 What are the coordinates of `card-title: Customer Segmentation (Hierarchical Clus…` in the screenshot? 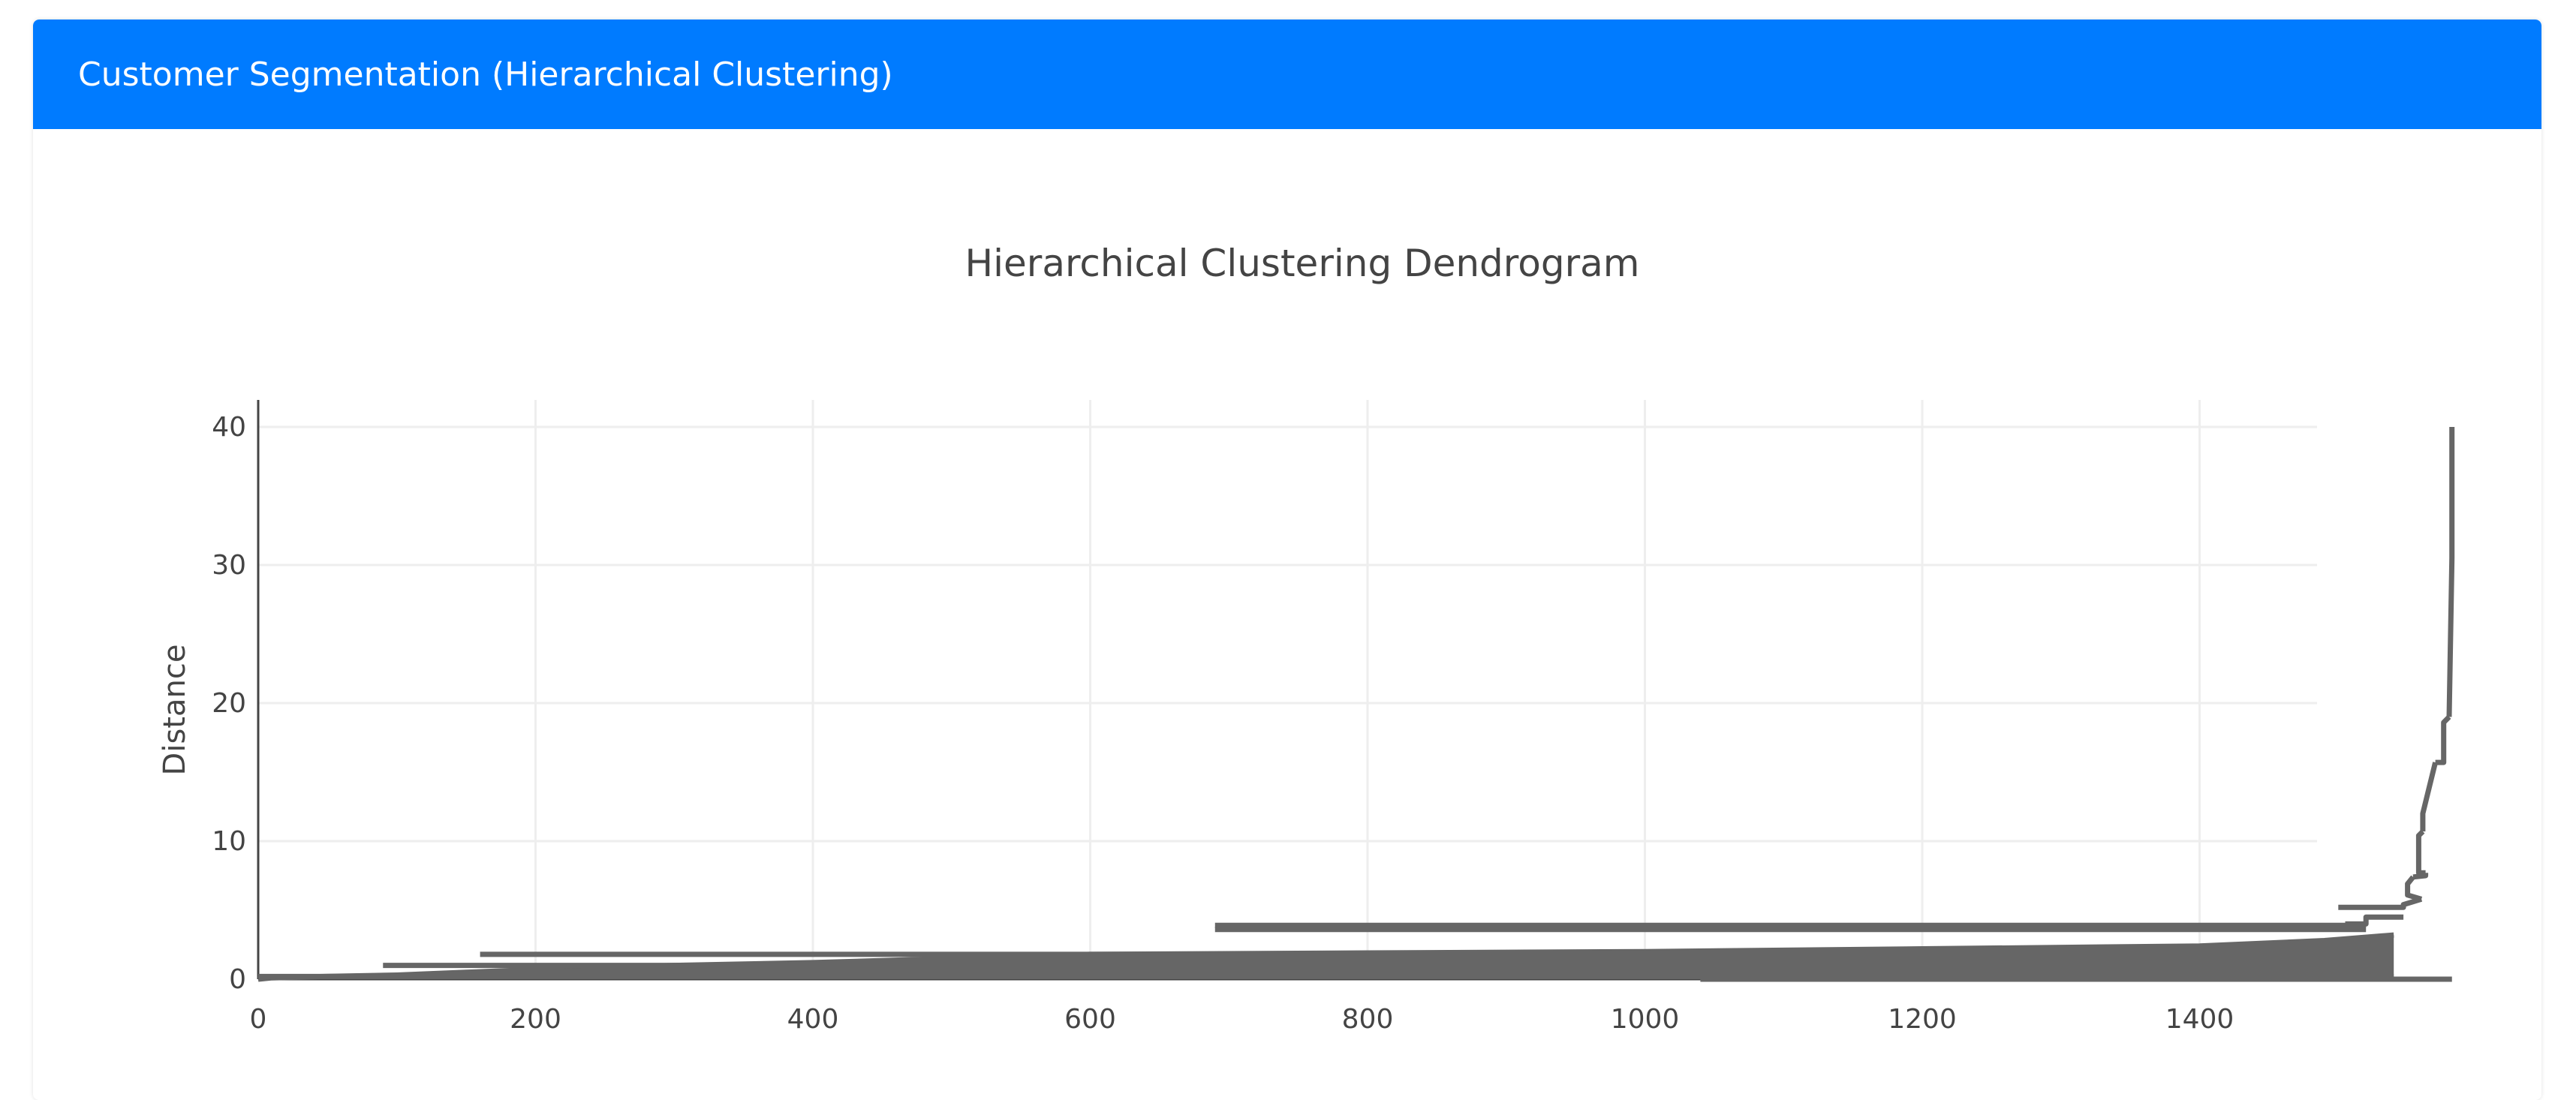 It's located at (486, 74).